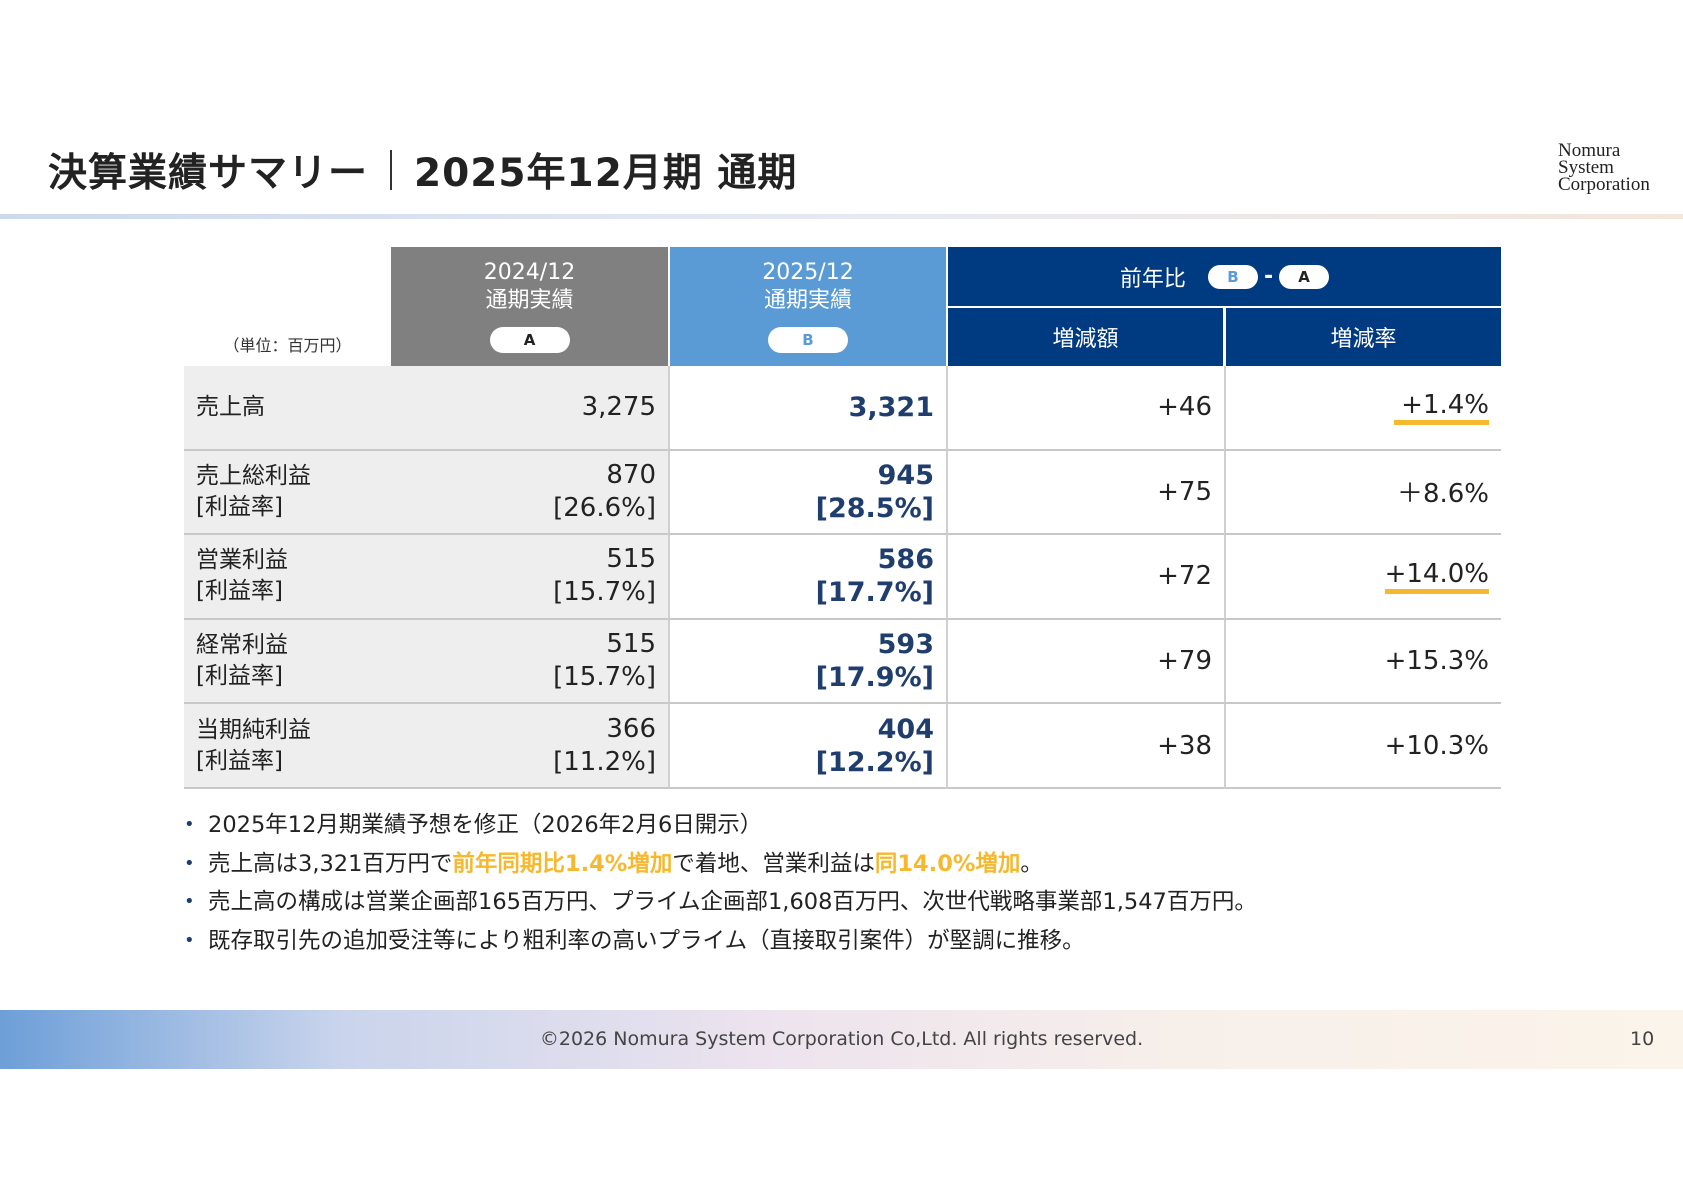  What do you see at coordinates (1085, 493) in the screenshot?
I see `value-diff: +75` at bounding box center [1085, 493].